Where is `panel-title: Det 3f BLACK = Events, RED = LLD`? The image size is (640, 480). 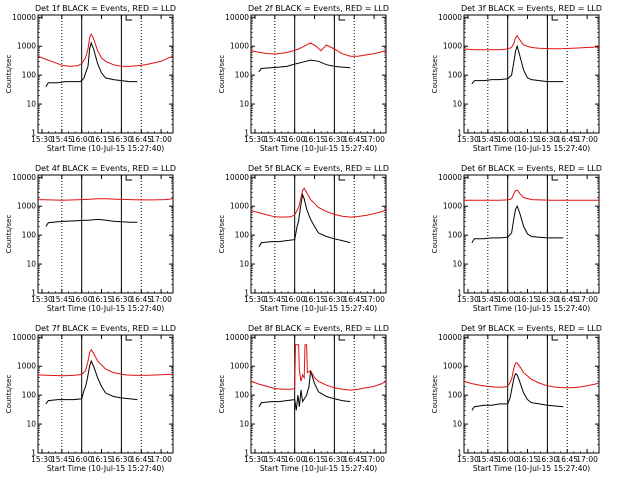
panel-title: Det 3f BLACK = Events, RED = LLD is located at coordinates (531, 8).